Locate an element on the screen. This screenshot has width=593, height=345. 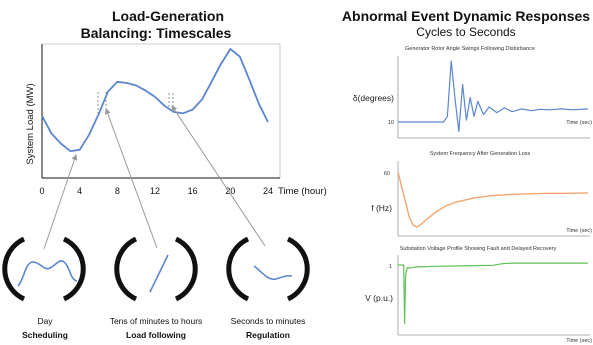
x-tick-label: 12 is located at coordinates (155, 191).